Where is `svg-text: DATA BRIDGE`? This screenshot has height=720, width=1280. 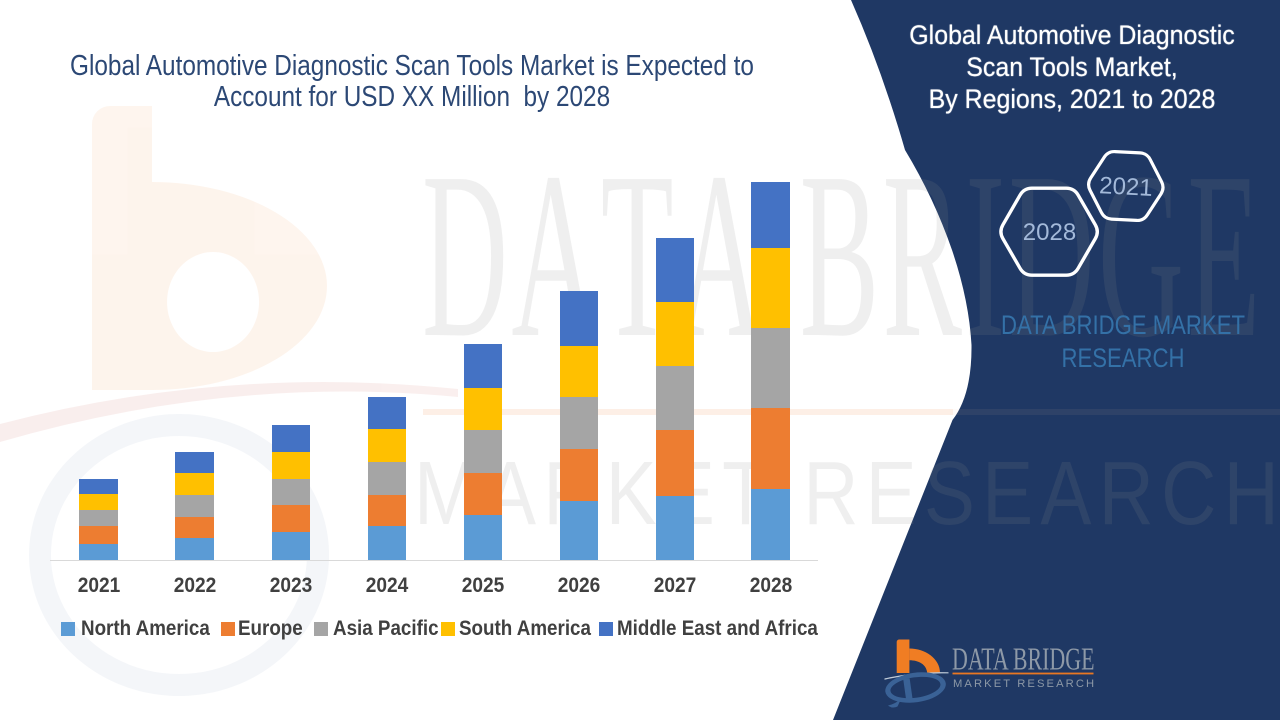
svg-text: DATA BRIDGE is located at coordinates (1023, 658).